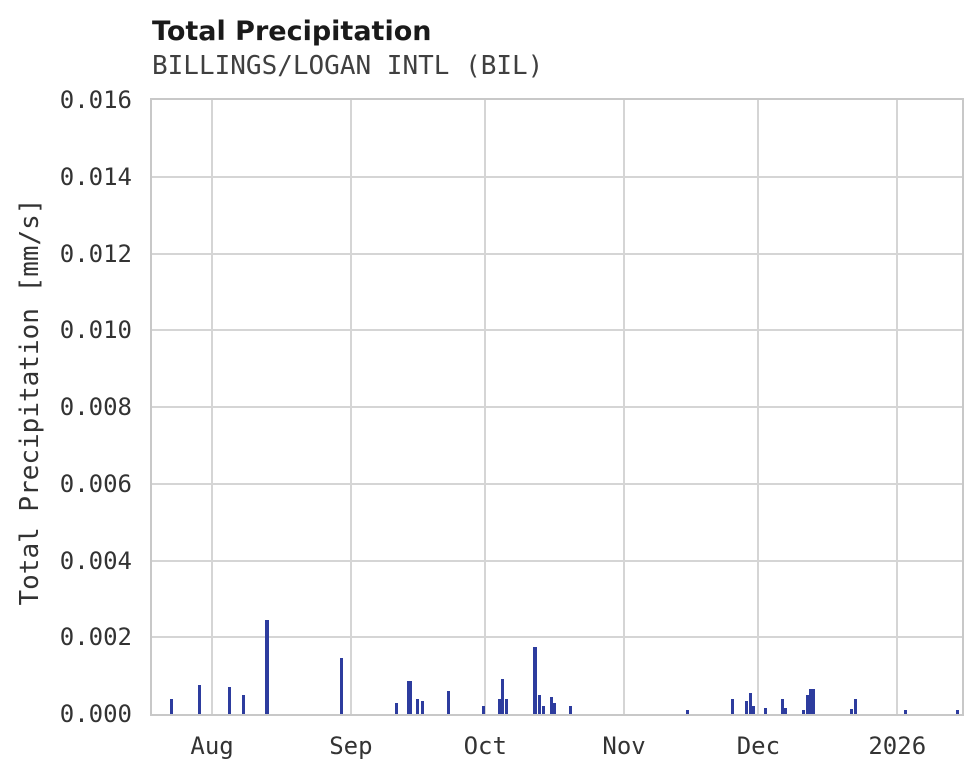 The image size is (980, 780). I want to click on x-tick-label: Nov, so click(624, 746).